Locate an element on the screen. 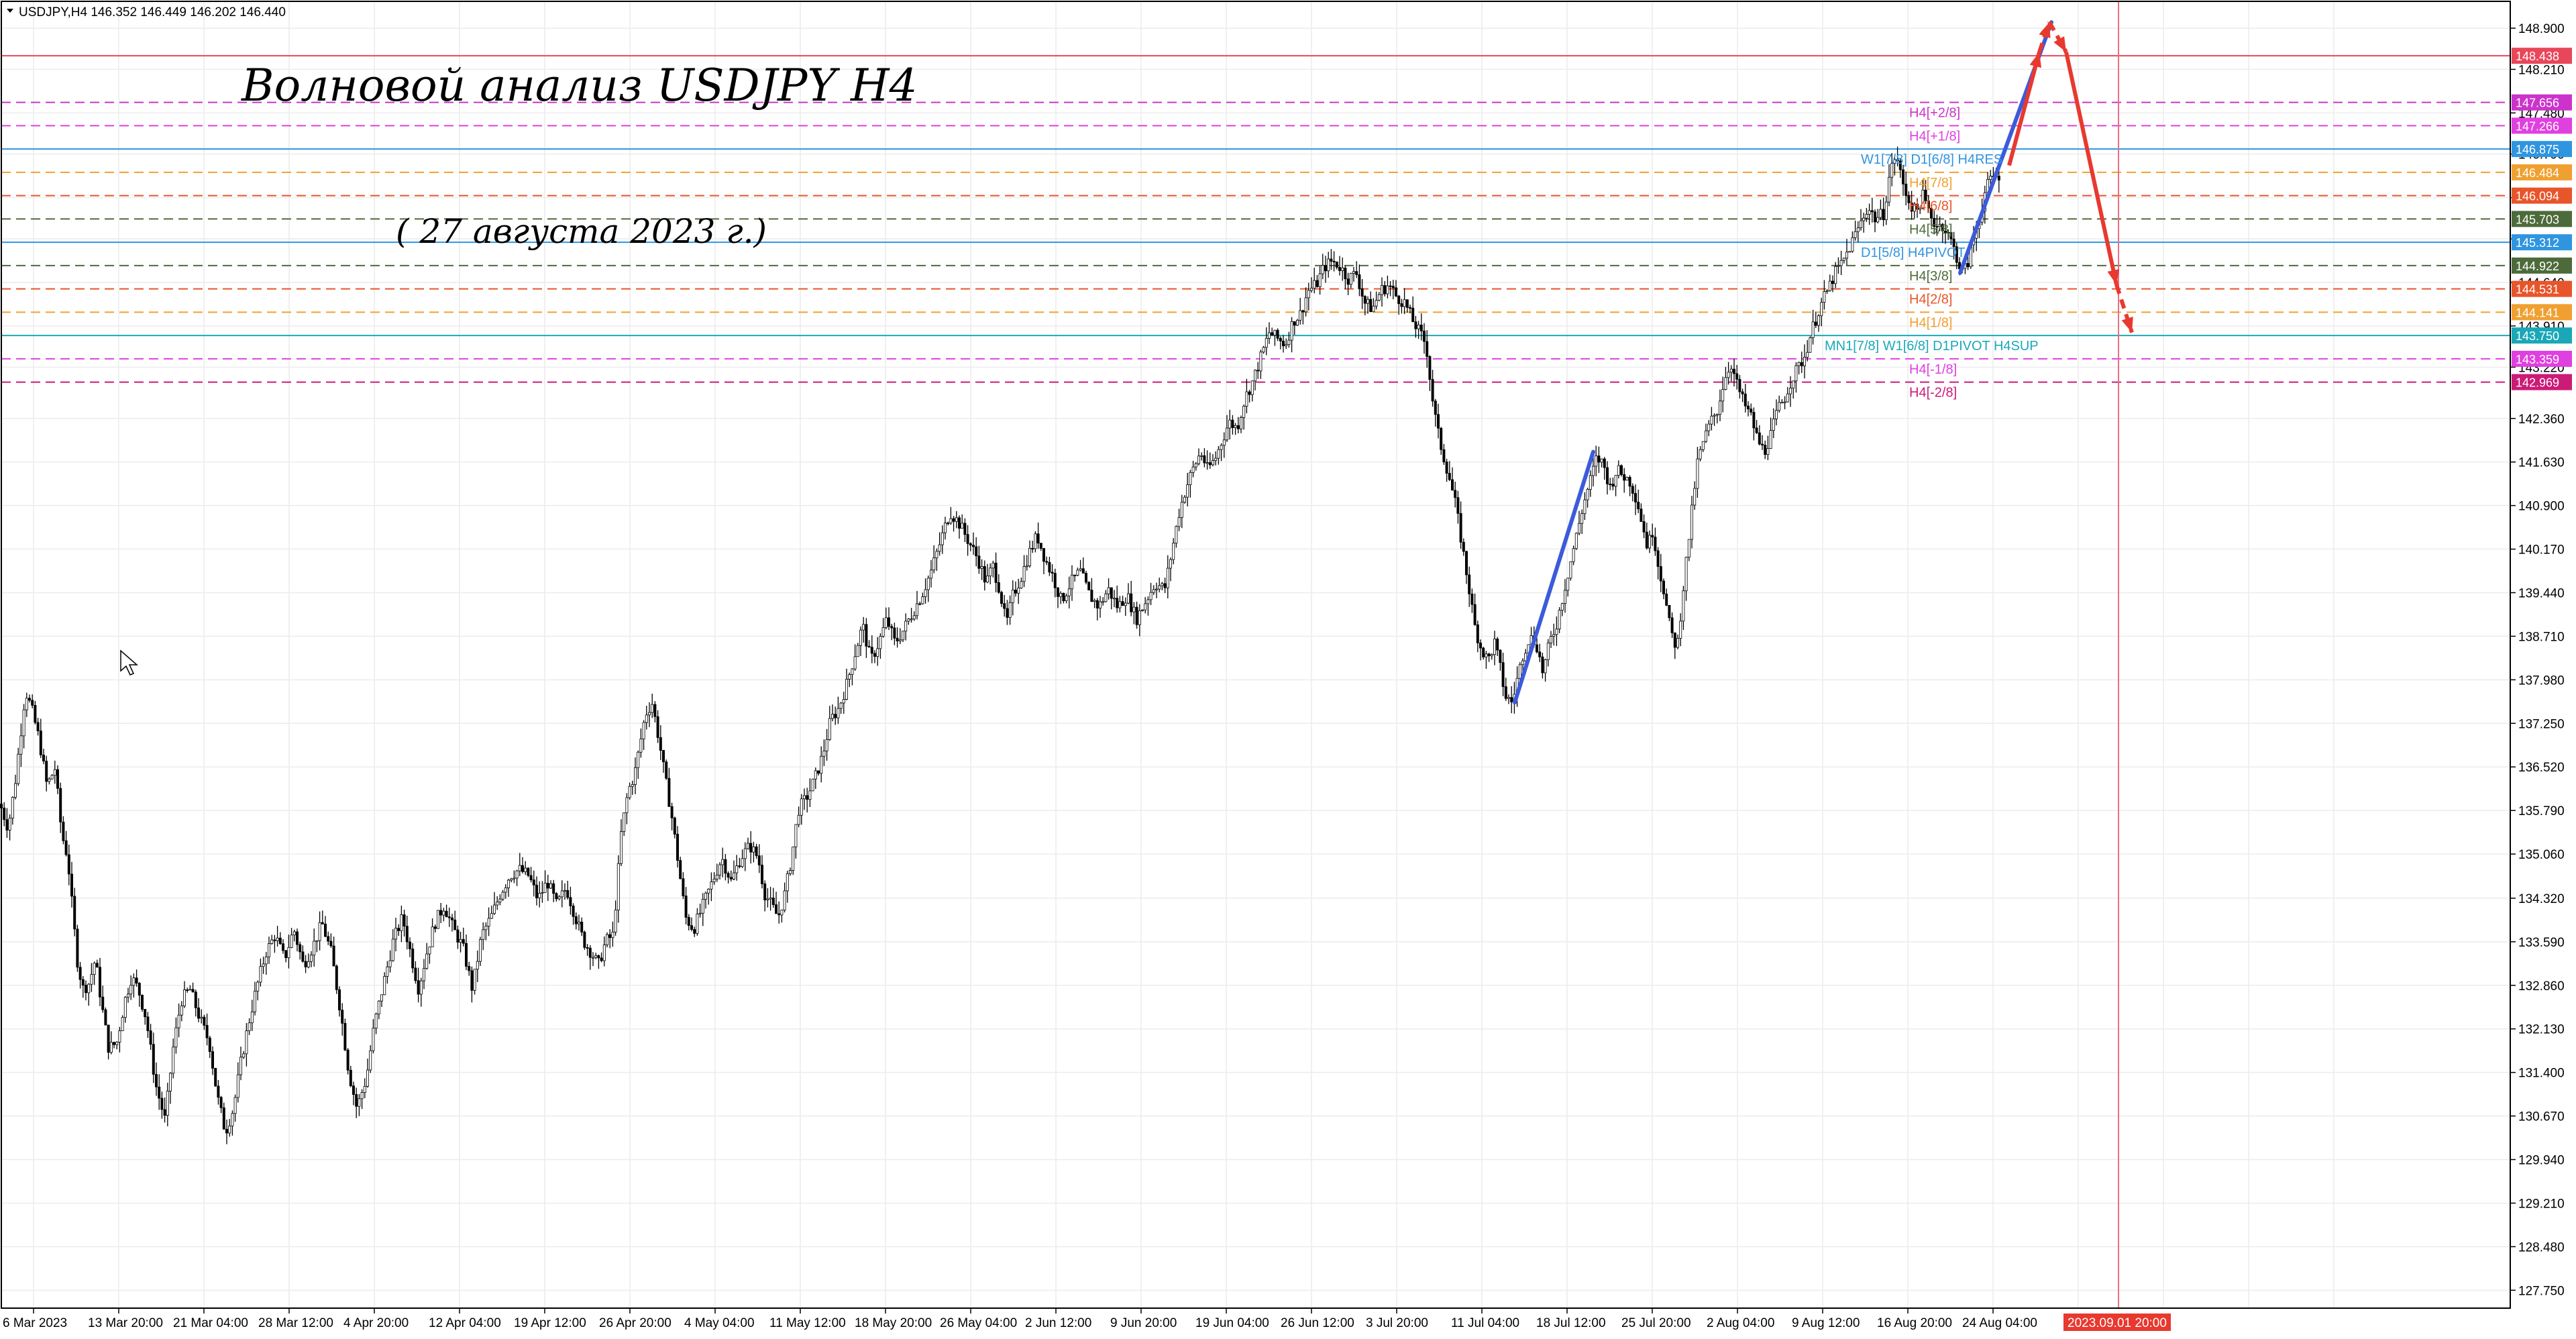 The image size is (2576, 1339). price-tick-label: 137.980 is located at coordinates (2541, 681).